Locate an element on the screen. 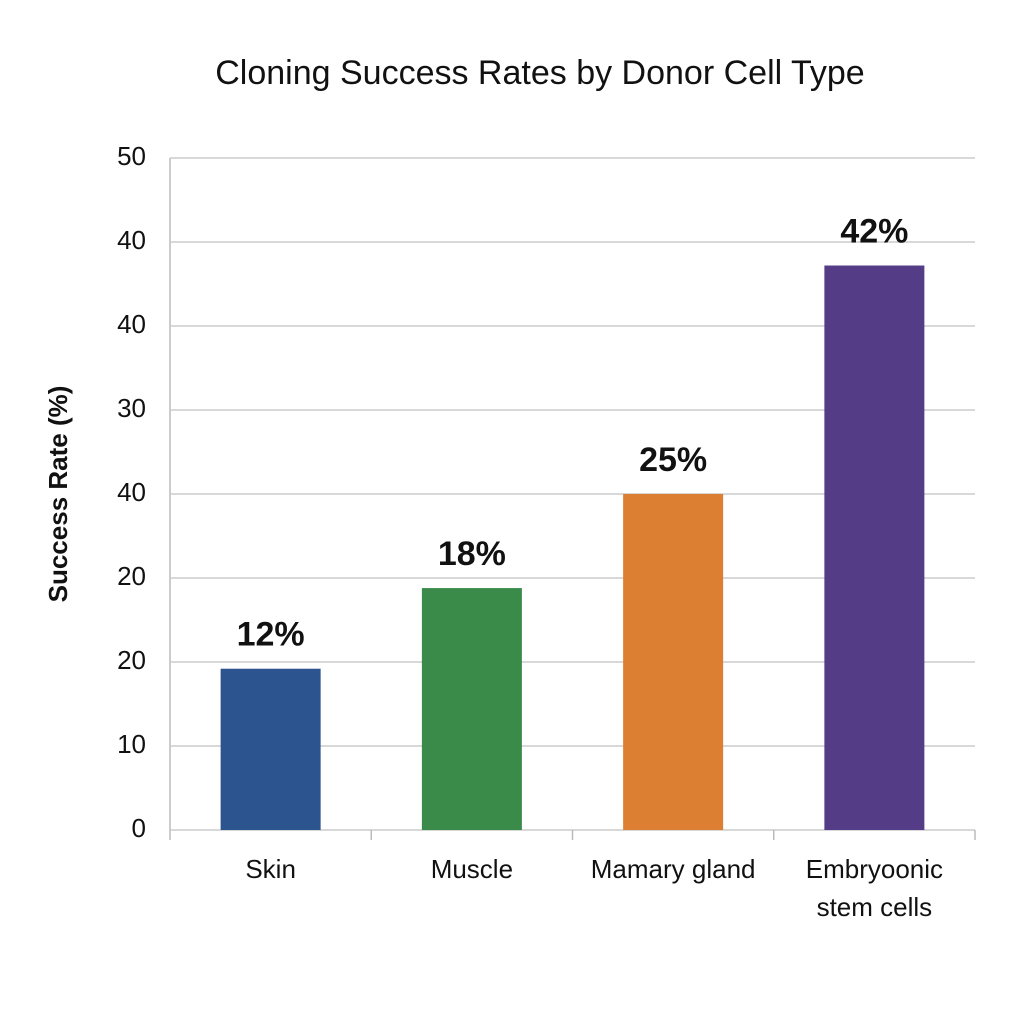  y-tick-label: 10 is located at coordinates (131, 744).